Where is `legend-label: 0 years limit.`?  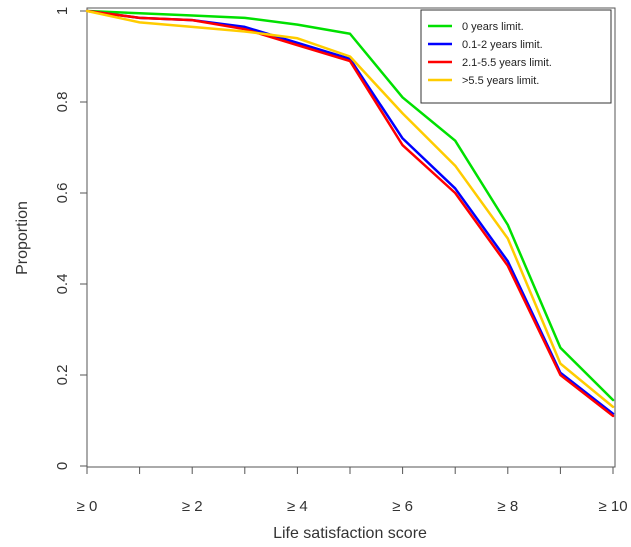
legend-label: 0 years limit. is located at coordinates (493, 27).